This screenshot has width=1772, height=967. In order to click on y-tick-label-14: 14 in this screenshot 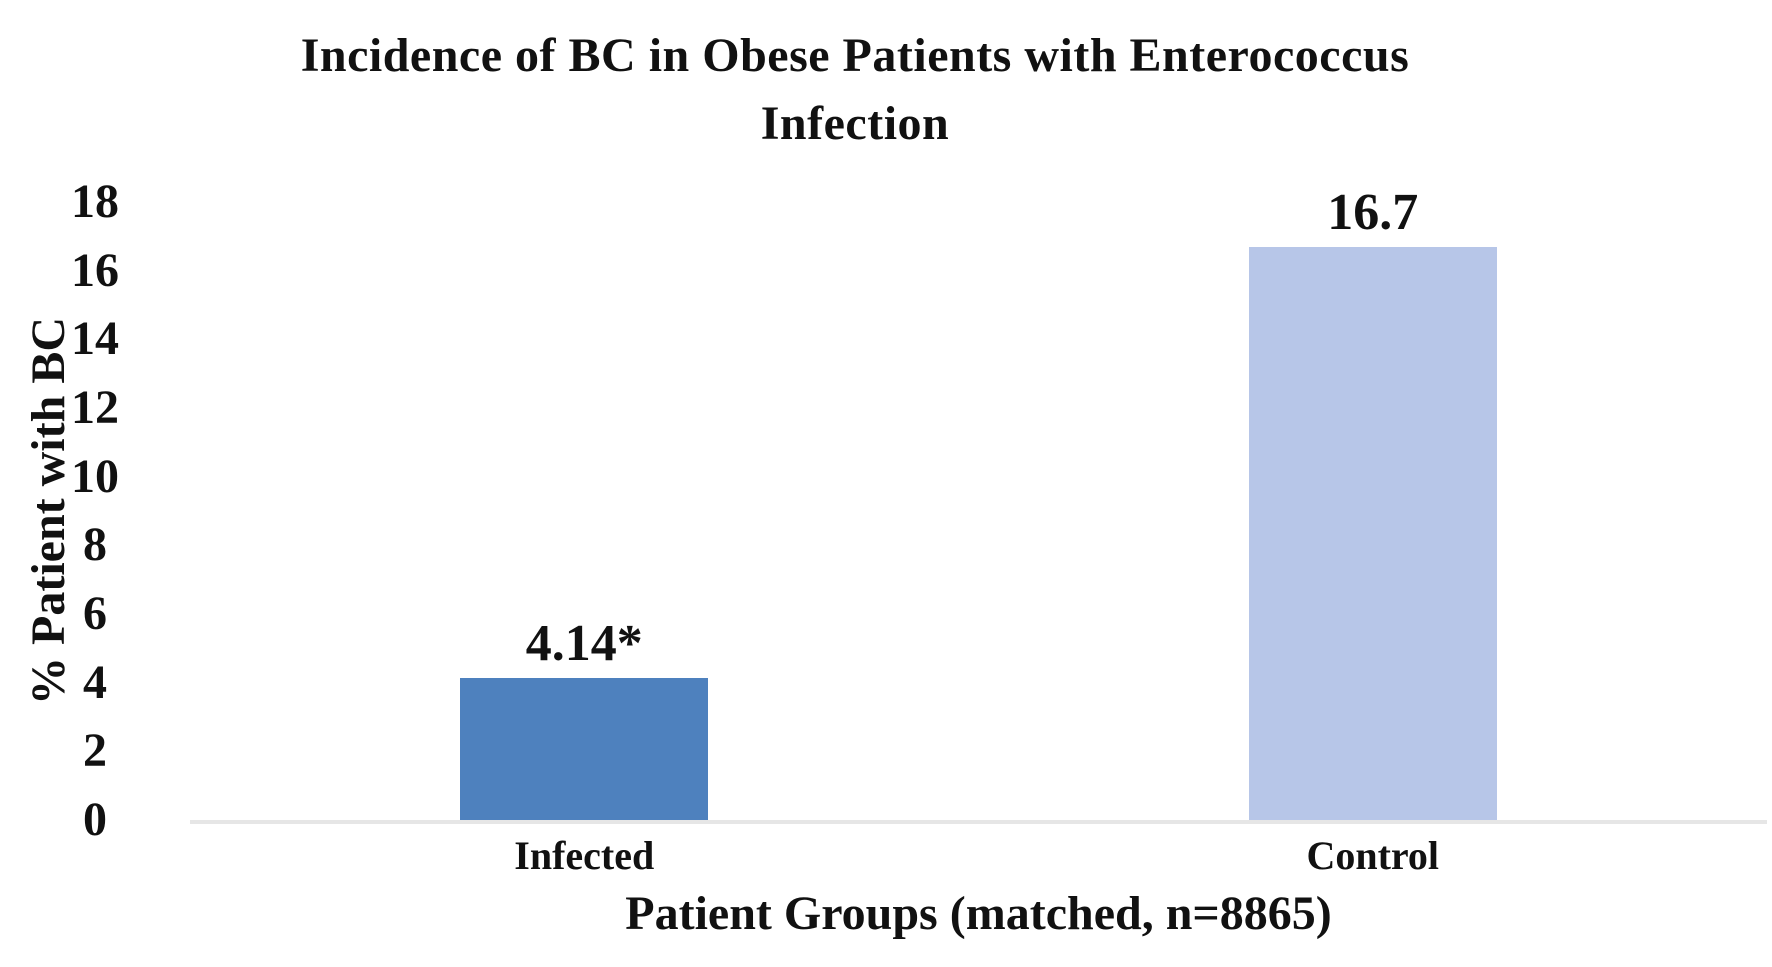, I will do `click(95, 339)`.